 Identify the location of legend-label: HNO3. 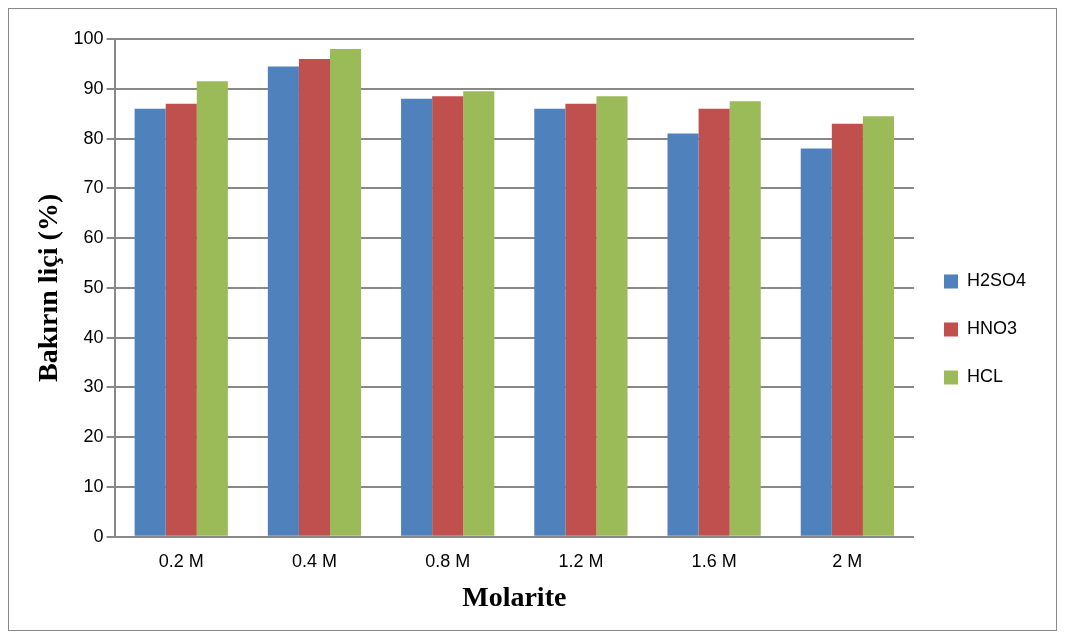
(991, 328).